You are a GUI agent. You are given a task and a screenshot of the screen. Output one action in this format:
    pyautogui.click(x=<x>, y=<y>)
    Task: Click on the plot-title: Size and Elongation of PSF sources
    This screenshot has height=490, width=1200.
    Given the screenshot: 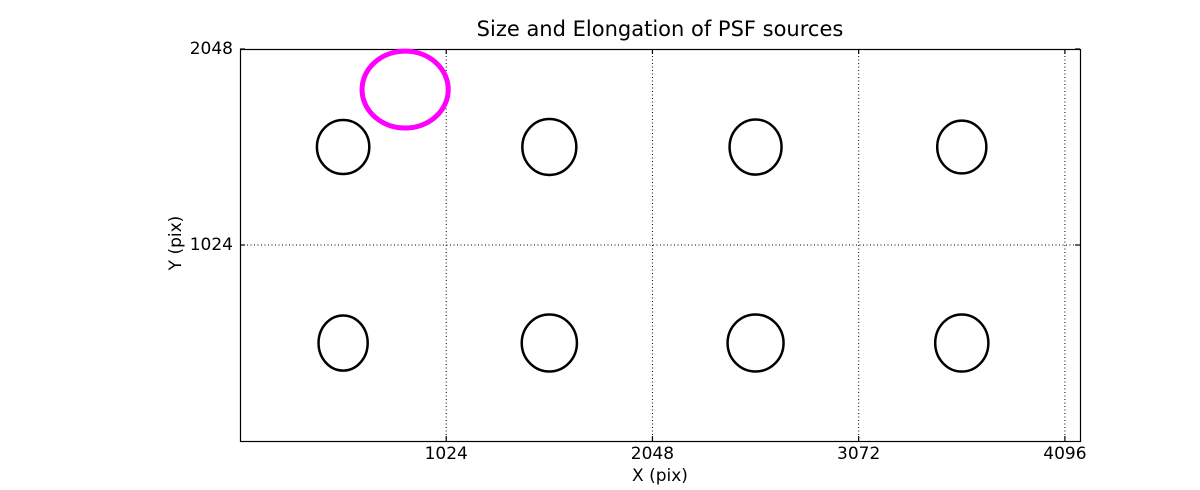 What is the action you would take?
    pyautogui.click(x=660, y=29)
    